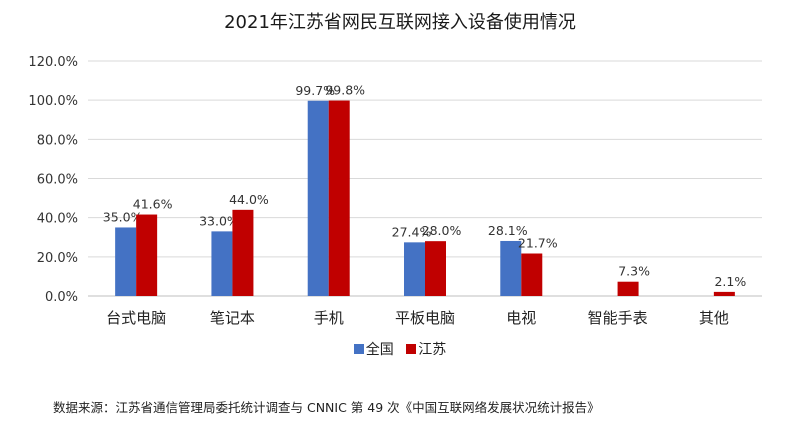  What do you see at coordinates (442, 230) in the screenshot?
I see `data-label: 28.0%` at bounding box center [442, 230].